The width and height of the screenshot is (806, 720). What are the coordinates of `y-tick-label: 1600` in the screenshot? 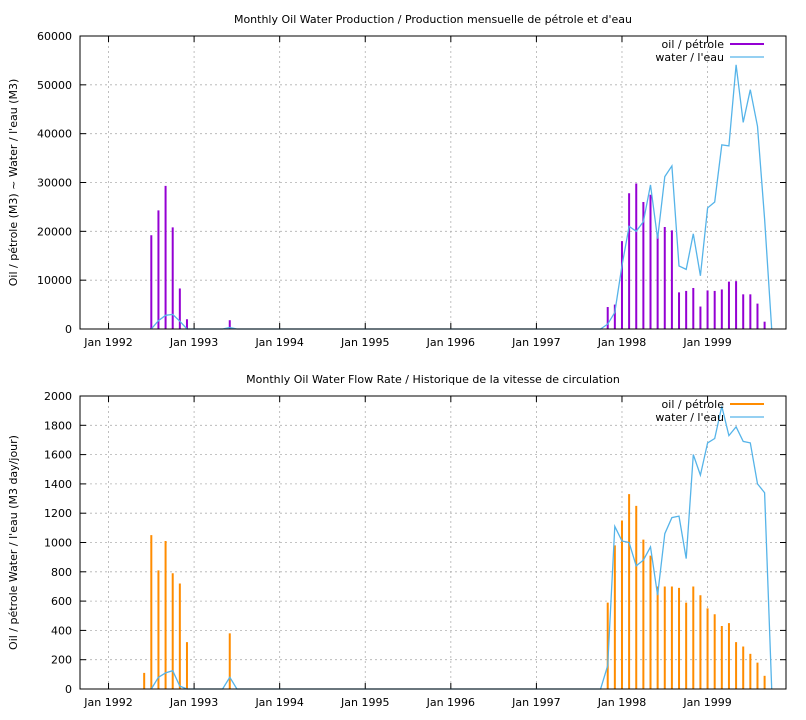 It's located at (58, 455).